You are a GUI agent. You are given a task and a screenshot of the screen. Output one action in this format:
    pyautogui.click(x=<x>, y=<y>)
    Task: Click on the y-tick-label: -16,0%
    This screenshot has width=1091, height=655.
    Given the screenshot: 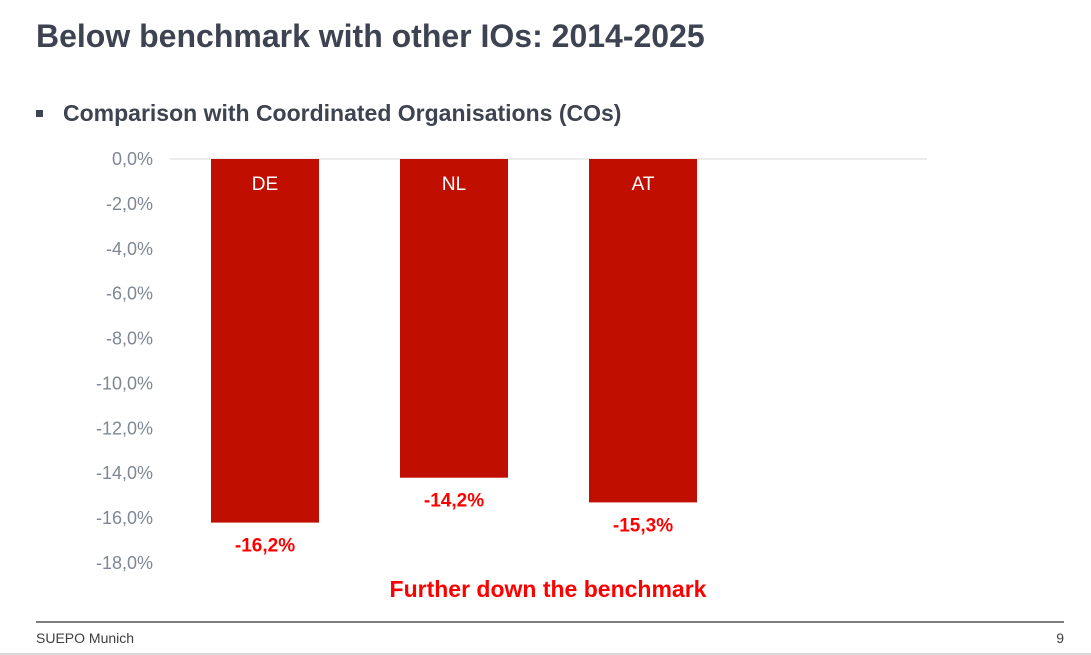 What is the action you would take?
    pyautogui.click(x=124, y=518)
    